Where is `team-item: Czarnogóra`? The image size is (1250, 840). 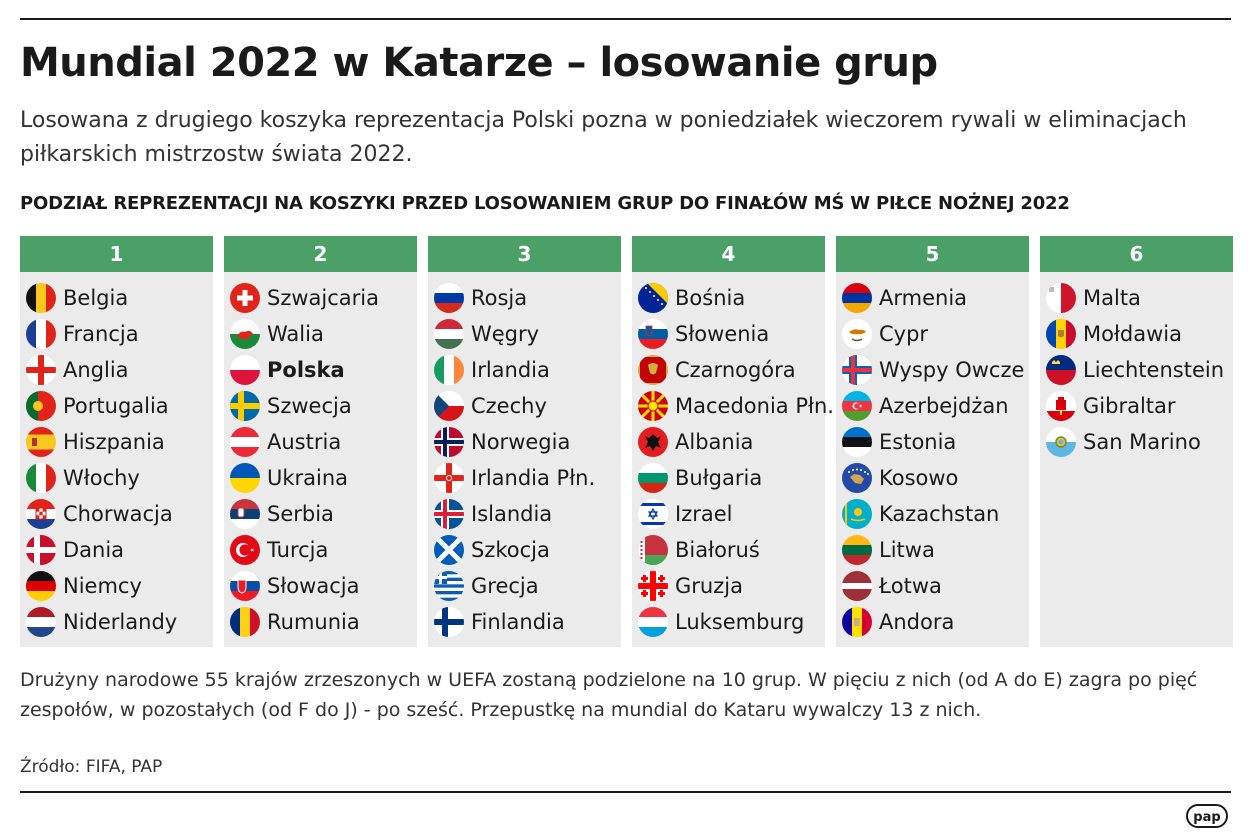 team-item: Czarnogóra is located at coordinates (731, 370).